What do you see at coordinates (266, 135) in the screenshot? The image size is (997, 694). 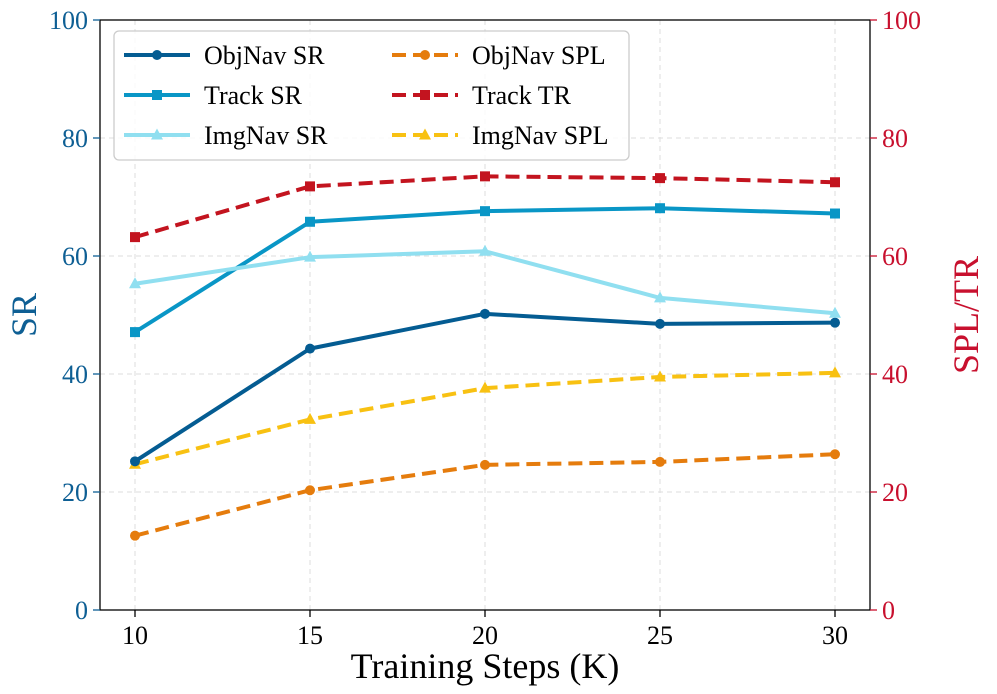 I see `legend-label: ImgNav SR` at bounding box center [266, 135].